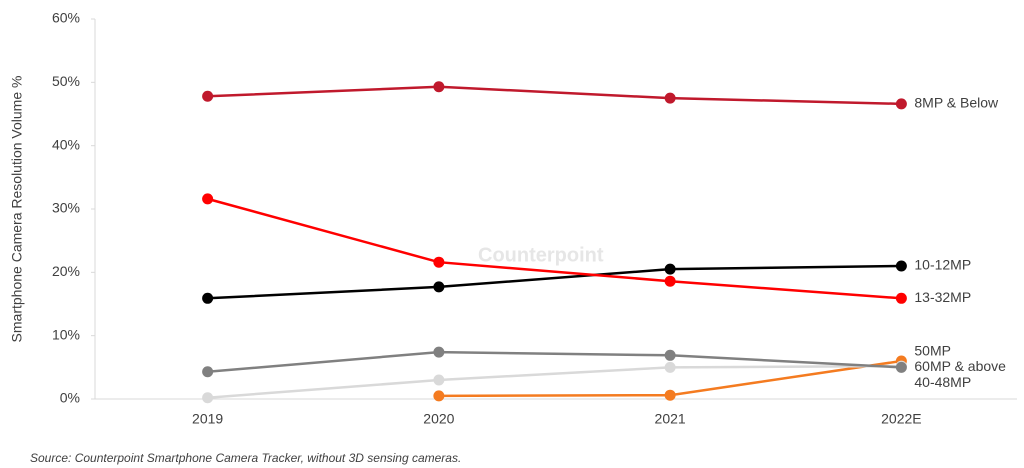 The height and width of the screenshot is (468, 1024). Describe the element at coordinates (66, 81) in the screenshot. I see `y-tick-label: 50%` at that location.